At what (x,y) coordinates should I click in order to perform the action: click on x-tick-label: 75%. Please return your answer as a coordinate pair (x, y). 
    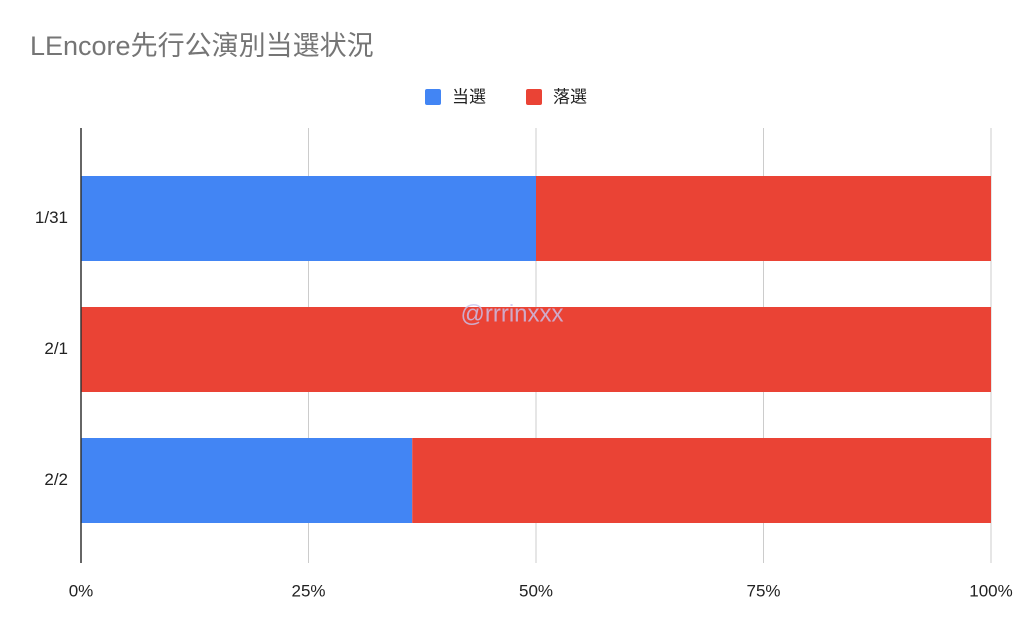
    Looking at the image, I should click on (763, 590).